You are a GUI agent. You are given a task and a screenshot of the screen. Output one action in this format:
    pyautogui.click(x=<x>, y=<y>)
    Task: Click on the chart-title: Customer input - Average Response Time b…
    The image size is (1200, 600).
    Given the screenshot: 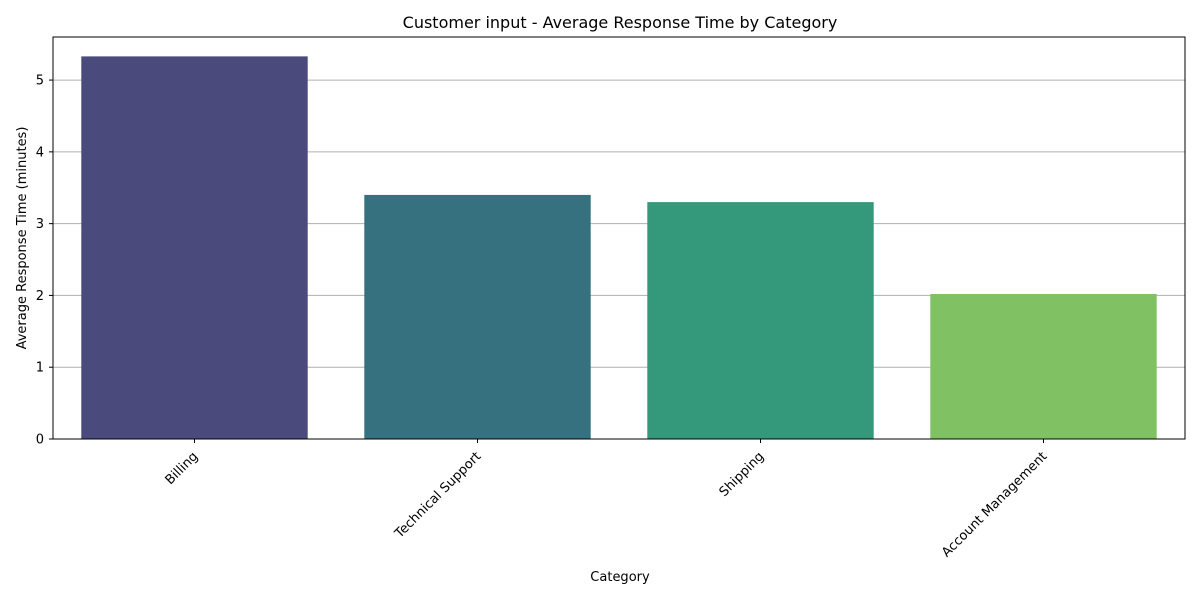 What is the action you would take?
    pyautogui.click(x=620, y=22)
    